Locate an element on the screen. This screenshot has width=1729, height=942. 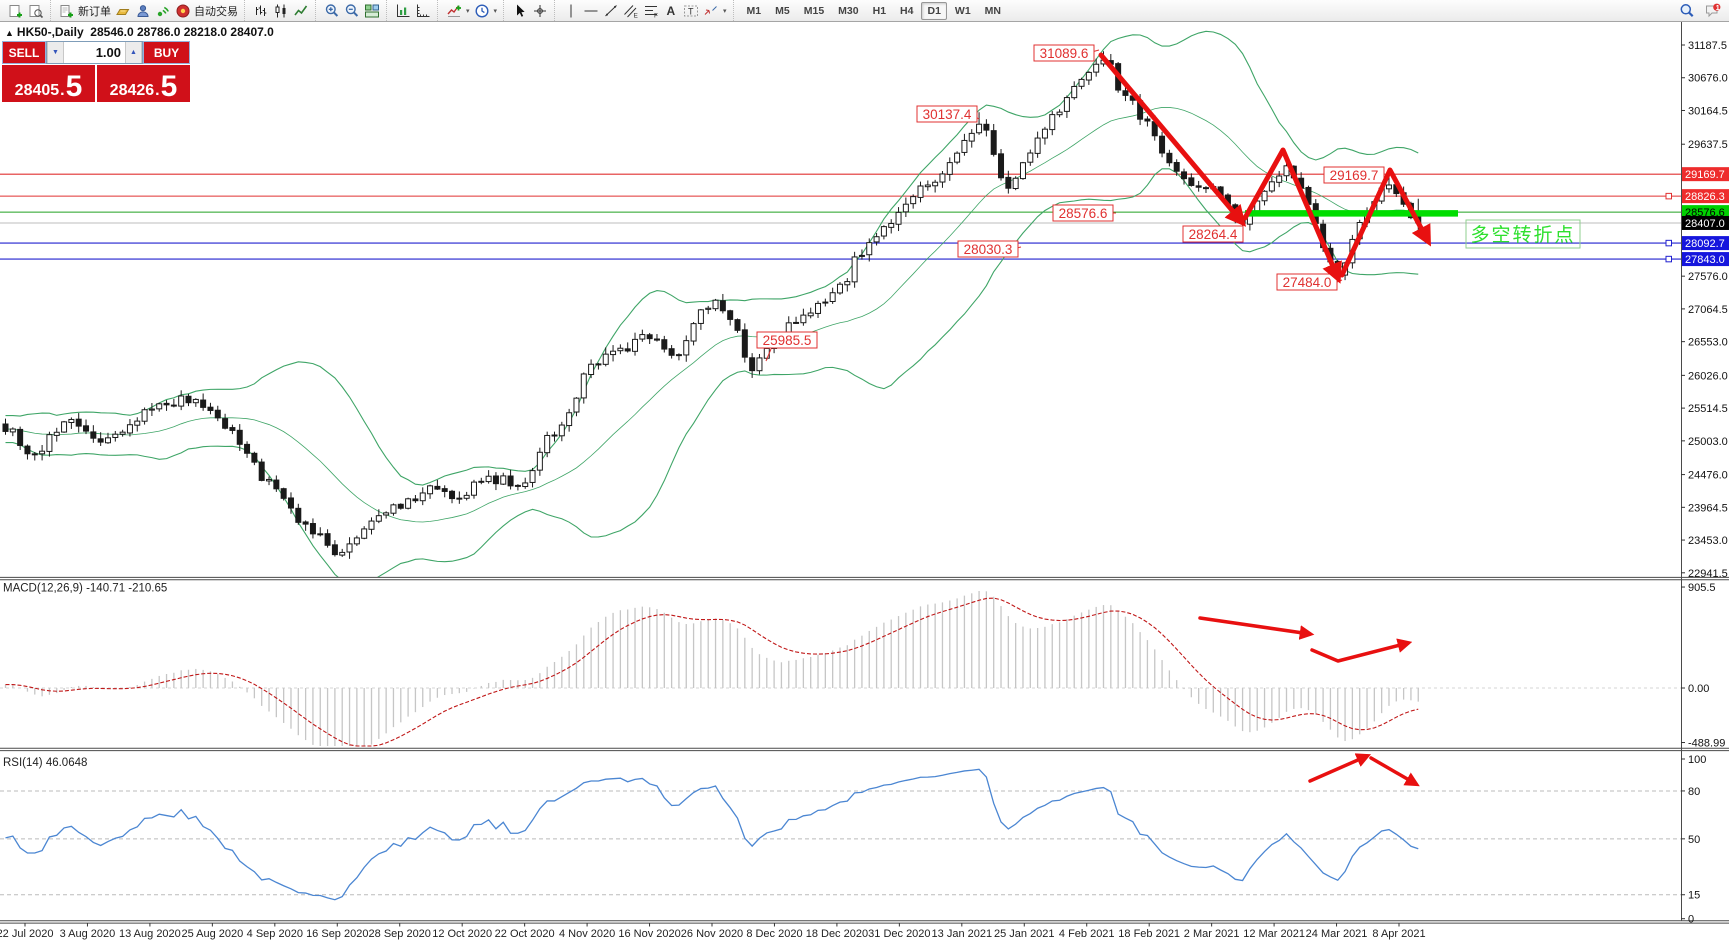
sell-price-frac: 5 is located at coordinates (74, 86).